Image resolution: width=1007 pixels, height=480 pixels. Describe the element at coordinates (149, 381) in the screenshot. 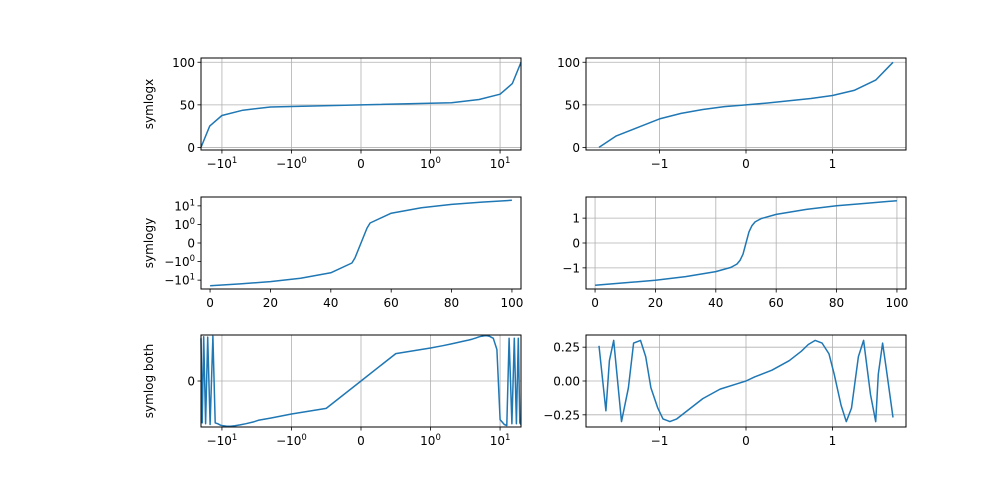

I see `y-axis-label: symlog both` at that location.